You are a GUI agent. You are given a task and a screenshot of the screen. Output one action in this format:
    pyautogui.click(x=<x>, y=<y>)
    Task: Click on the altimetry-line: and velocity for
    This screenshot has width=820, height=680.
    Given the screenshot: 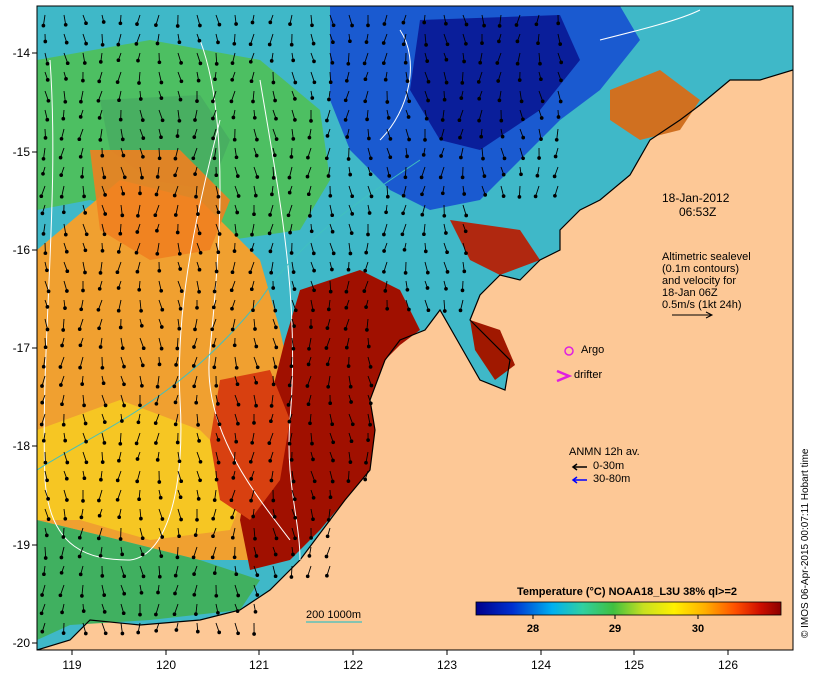 What is the action you would take?
    pyautogui.click(x=699, y=281)
    